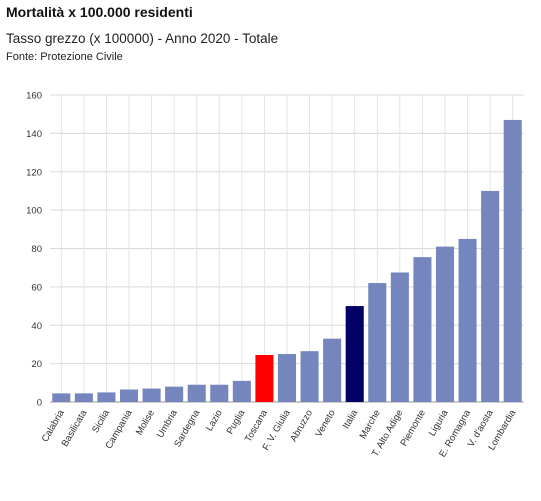 Image resolution: width=541 pixels, height=501 pixels. I want to click on y-tick-label: 100, so click(34, 211).